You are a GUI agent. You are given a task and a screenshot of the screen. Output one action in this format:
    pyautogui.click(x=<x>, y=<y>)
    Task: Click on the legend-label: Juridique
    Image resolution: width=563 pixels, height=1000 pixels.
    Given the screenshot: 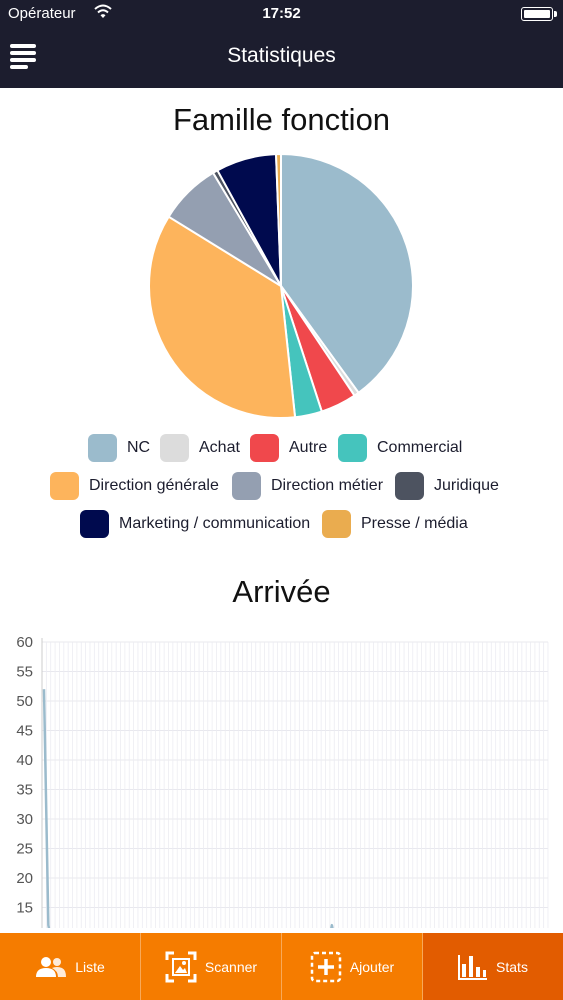 What is the action you would take?
    pyautogui.click(x=466, y=485)
    